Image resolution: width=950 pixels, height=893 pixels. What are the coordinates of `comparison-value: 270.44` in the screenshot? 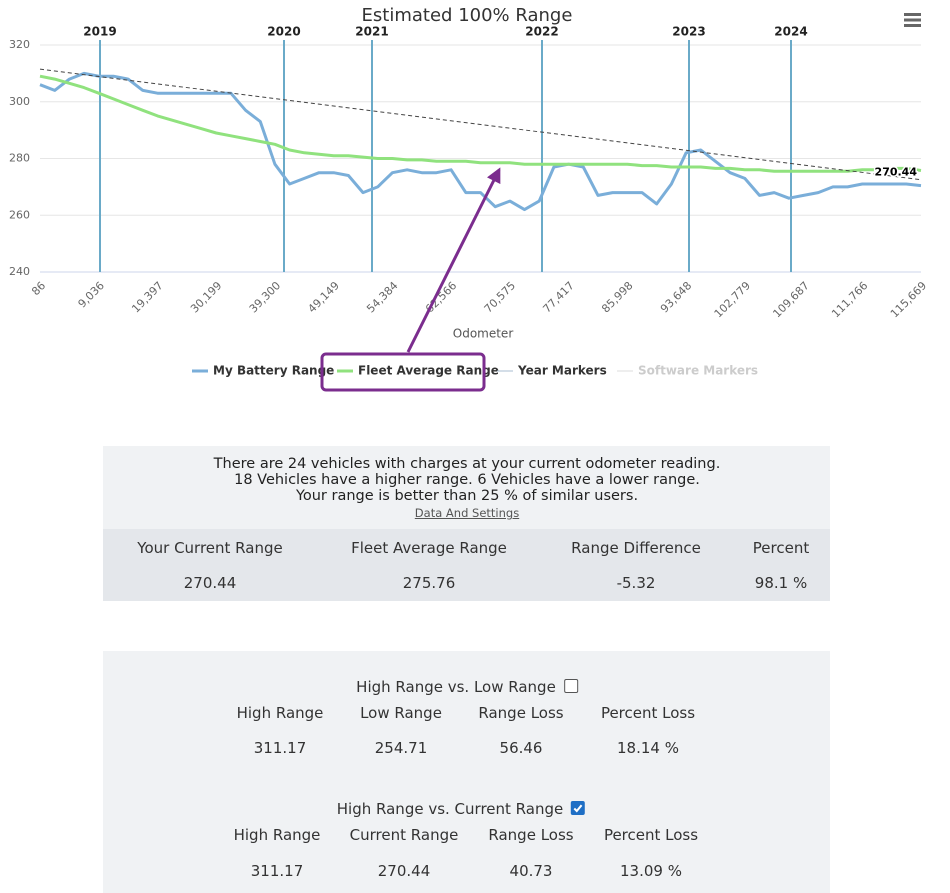 It's located at (404, 871).